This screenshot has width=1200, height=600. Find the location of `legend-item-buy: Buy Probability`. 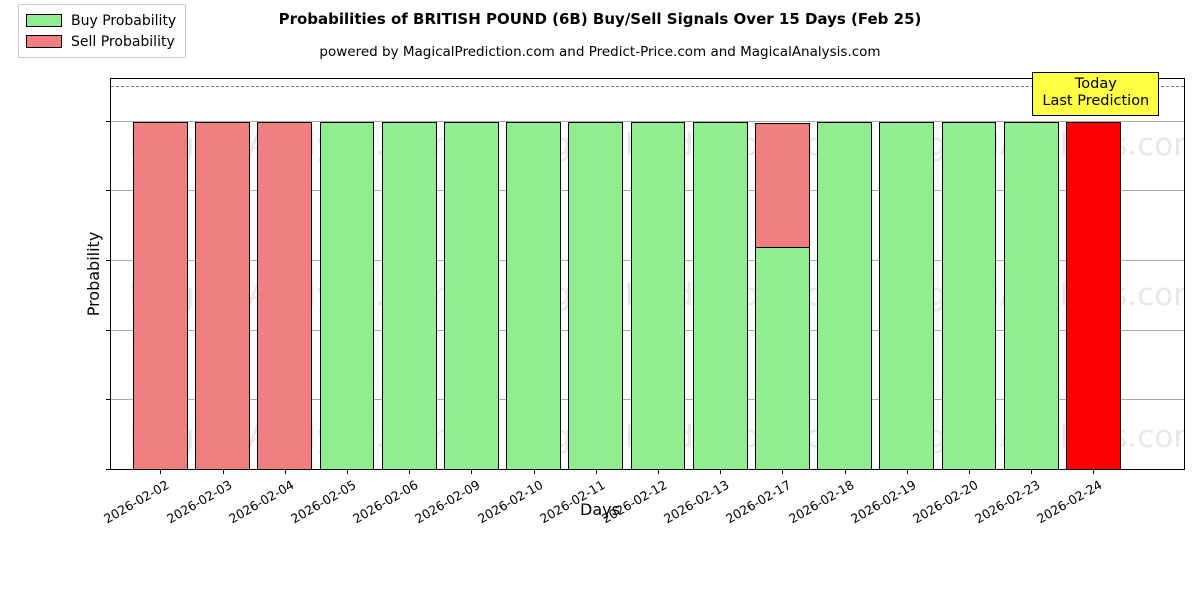

legend-item-buy: Buy Probability is located at coordinates (101, 20).